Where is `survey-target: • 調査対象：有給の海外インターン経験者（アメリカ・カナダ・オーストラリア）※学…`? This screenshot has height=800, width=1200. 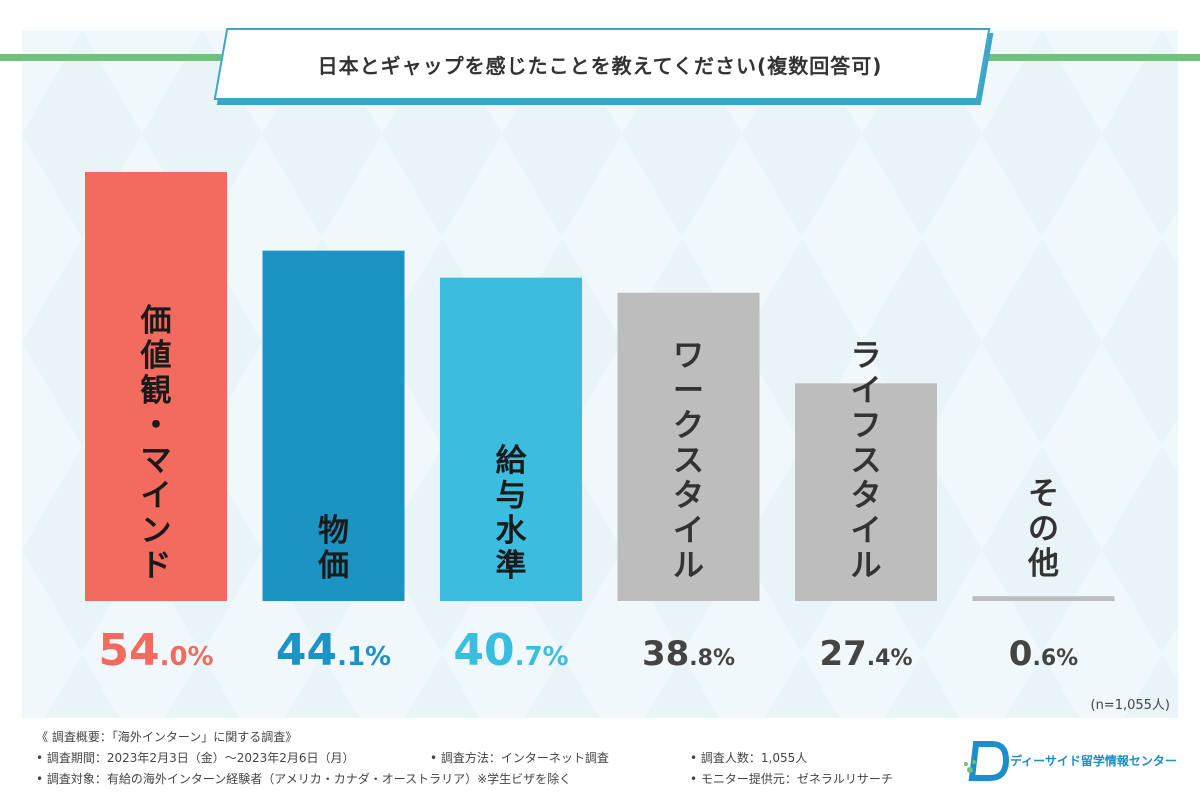 survey-target: • 調査対象：有給の海外インターン経験者（アメリカ・カナダ・オーストラリア）※学… is located at coordinates (304, 779).